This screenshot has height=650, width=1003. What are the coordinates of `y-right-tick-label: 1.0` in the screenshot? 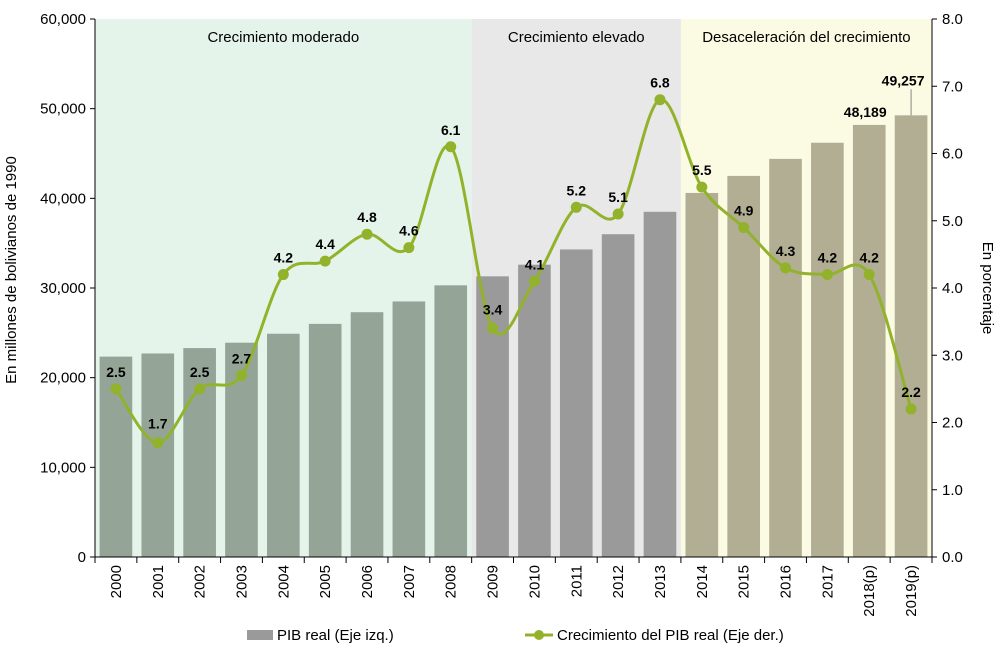 It's located at (952, 490).